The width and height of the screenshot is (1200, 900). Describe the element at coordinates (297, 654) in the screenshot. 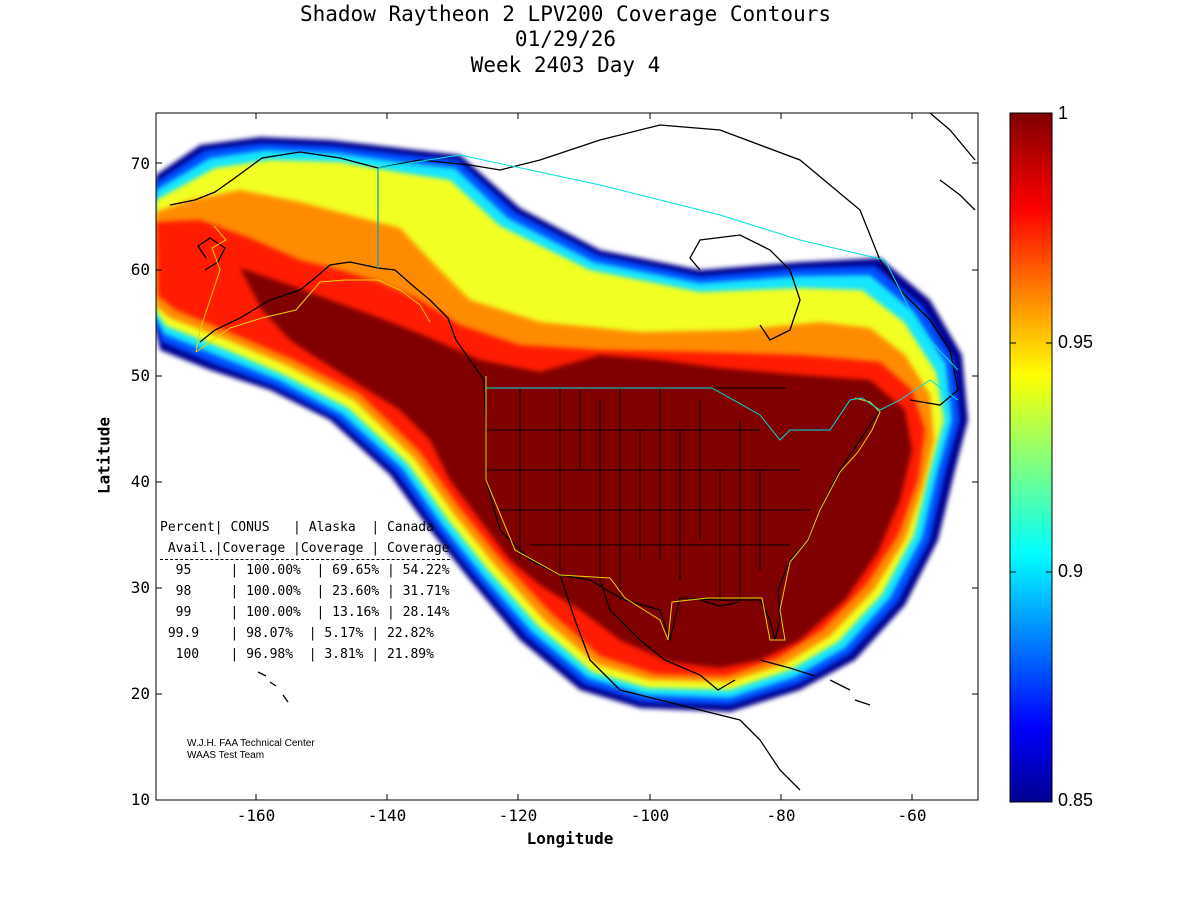

I see `table-row: 100 | 96.98% | 3.81% | 21.89%` at that location.